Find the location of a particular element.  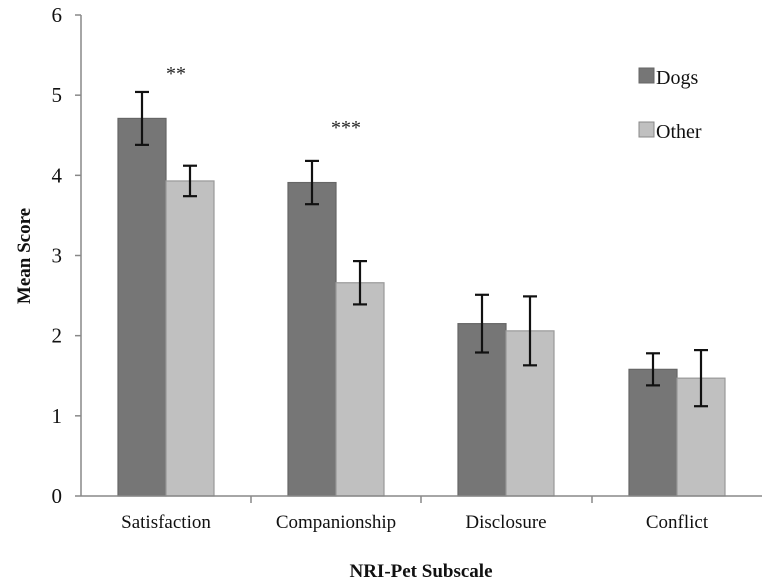

x-tick-label: Conflict is located at coordinates (677, 522).